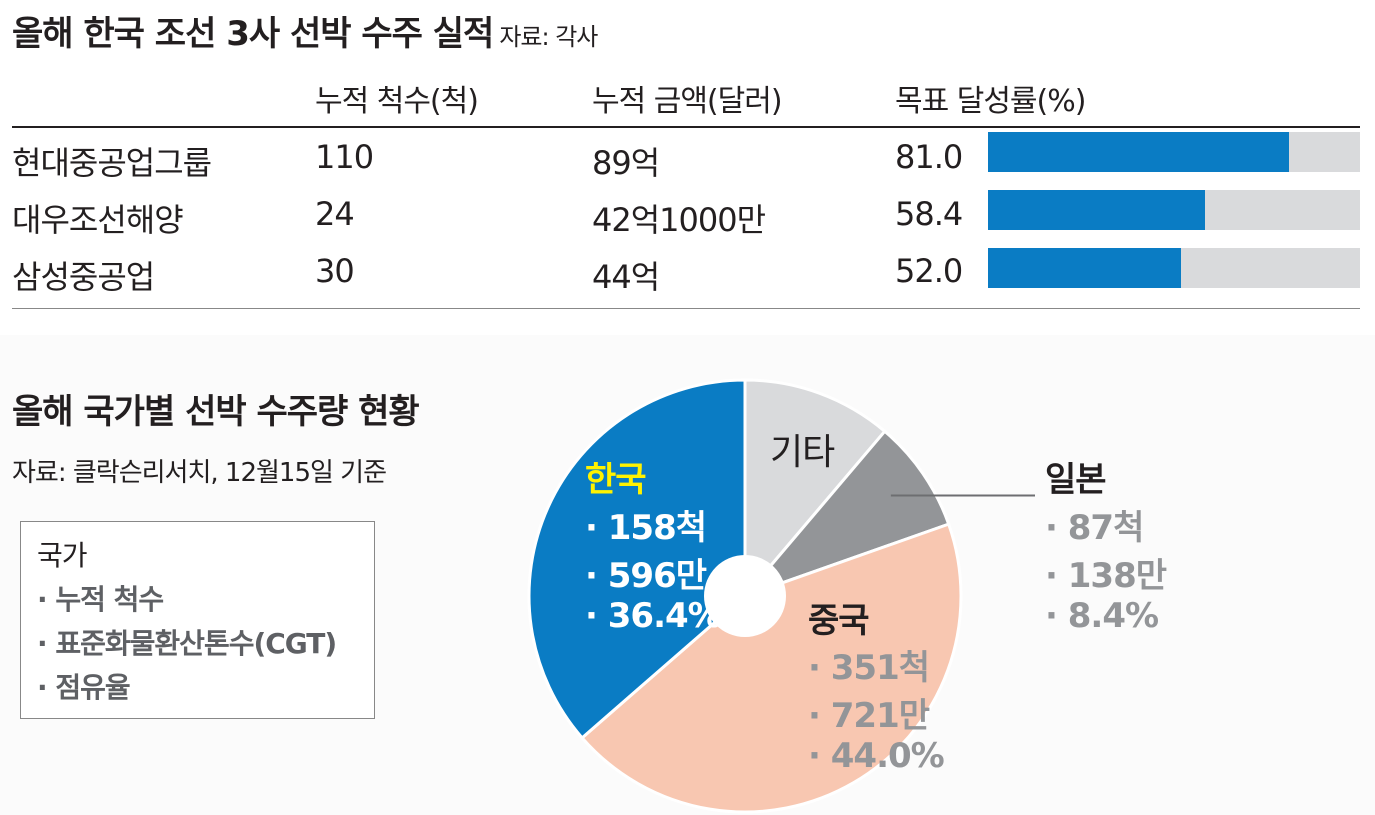 The height and width of the screenshot is (815, 1375). What do you see at coordinates (344, 157) in the screenshot?
I see `row-ships: 110` at bounding box center [344, 157].